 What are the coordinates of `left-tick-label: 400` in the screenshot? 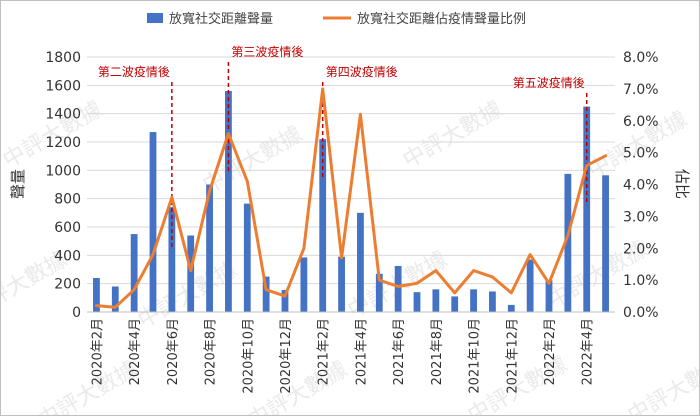 It's located at (67, 256).